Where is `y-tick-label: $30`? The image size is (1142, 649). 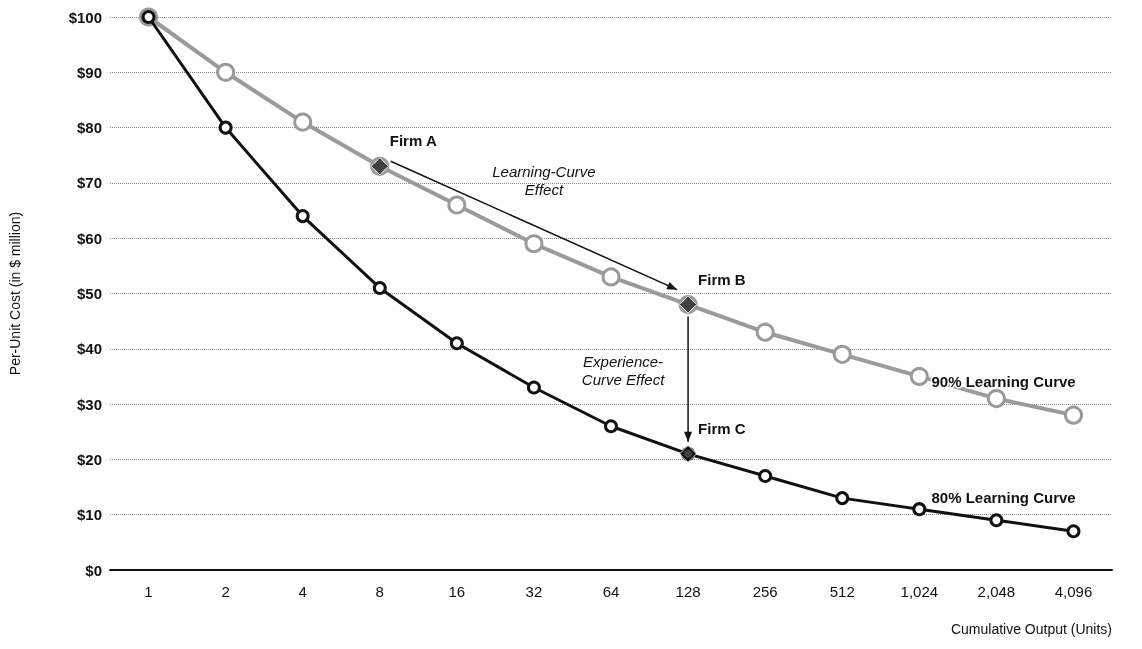 y-tick-label: $30 is located at coordinates (89, 404).